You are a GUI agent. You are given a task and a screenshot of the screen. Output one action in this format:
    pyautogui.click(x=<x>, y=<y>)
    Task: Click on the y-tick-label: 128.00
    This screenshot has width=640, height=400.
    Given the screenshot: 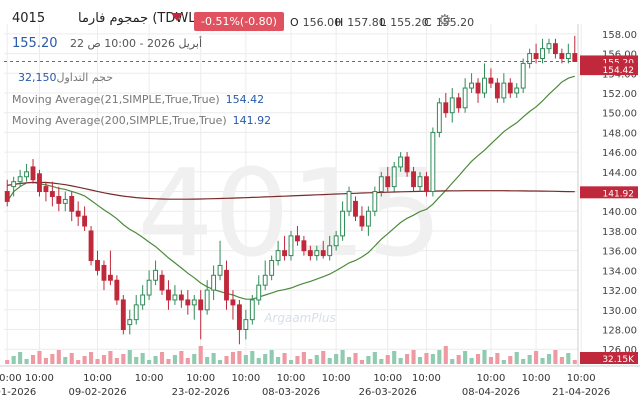 What is the action you would take?
    pyautogui.click(x=619, y=331)
    